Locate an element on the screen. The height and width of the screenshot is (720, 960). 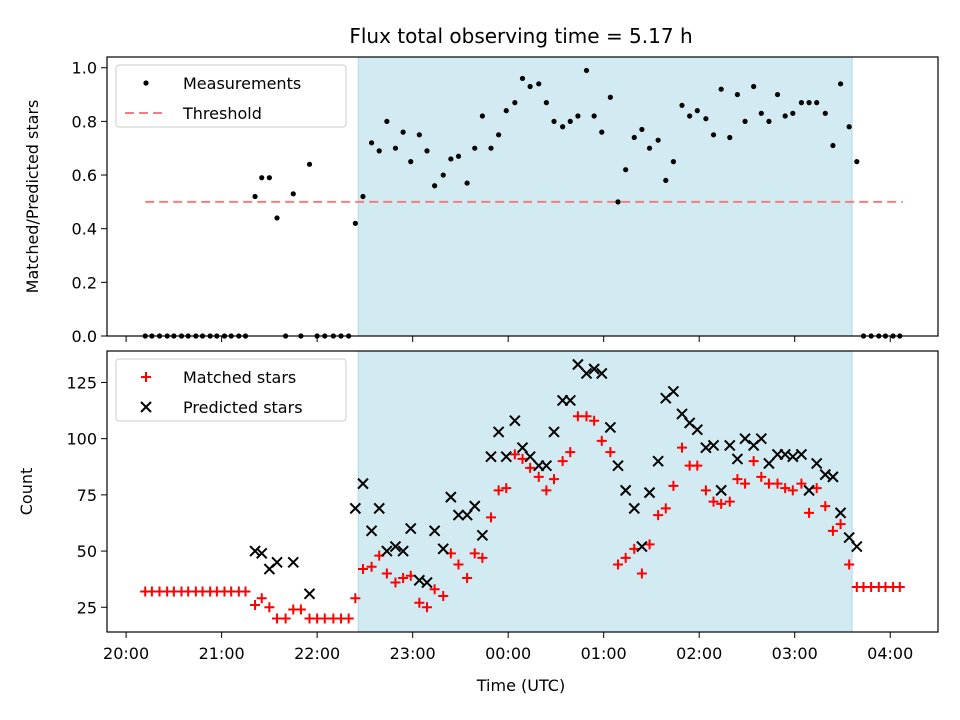
y-tick-label: 0.0 is located at coordinates (84, 336).